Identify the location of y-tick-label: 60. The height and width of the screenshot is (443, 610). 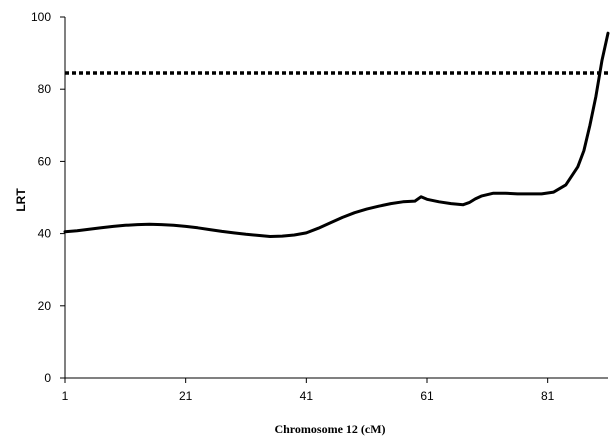
(45, 161).